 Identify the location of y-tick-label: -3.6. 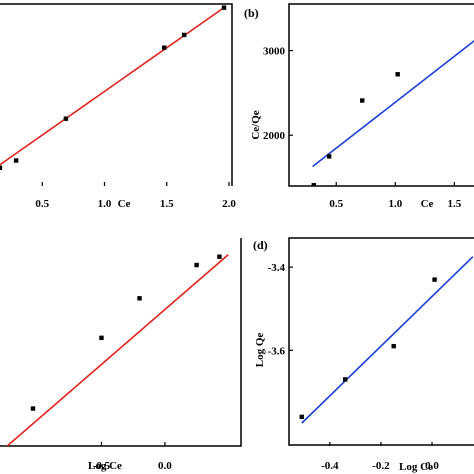
(277, 351).